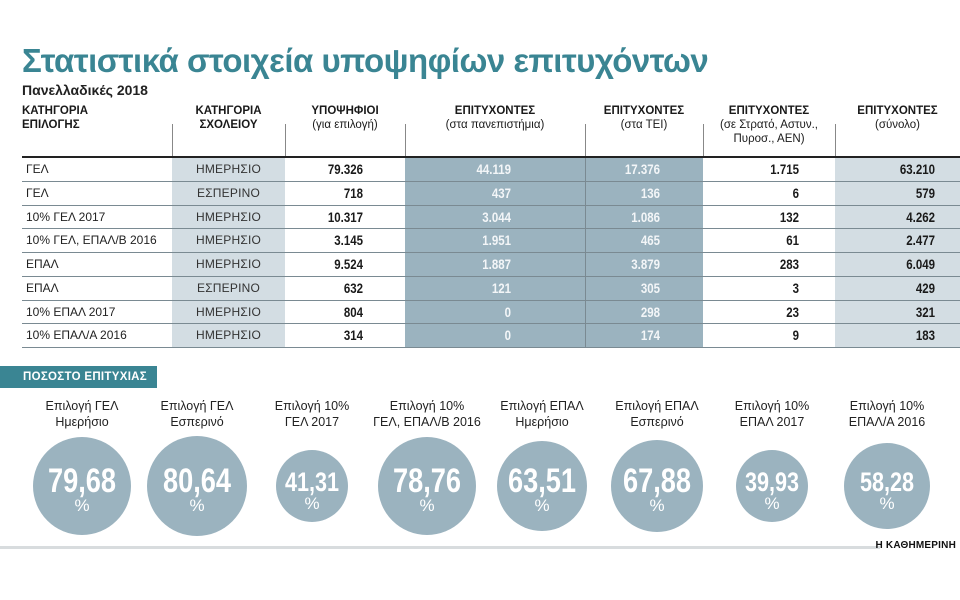 This screenshot has height=600, width=960. What do you see at coordinates (491, 336) in the screenshot?
I see `table-row: 10% ΕΠΑΛ/Α 2016 ΗΜΕΡΗΣΙΟ 314 0 174 9 183` at bounding box center [491, 336].